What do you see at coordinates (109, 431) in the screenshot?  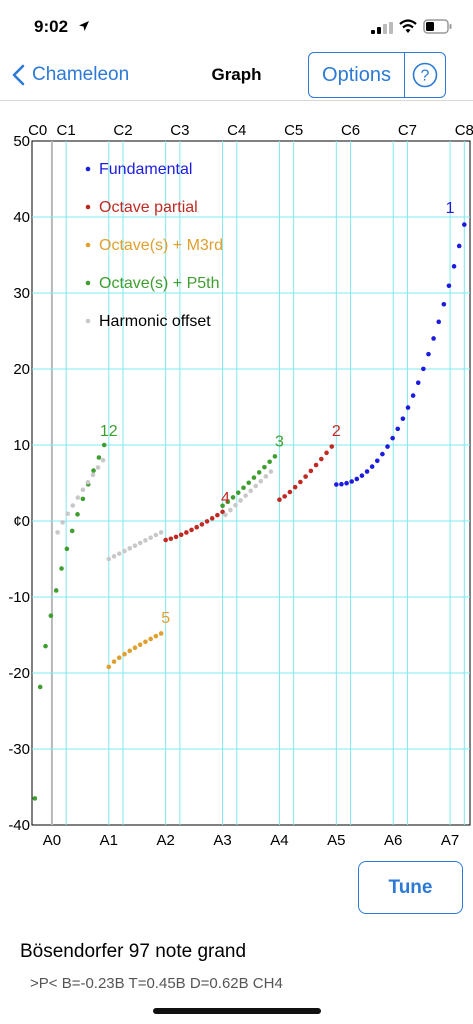 I see `series-annotation: 12` at bounding box center [109, 431].